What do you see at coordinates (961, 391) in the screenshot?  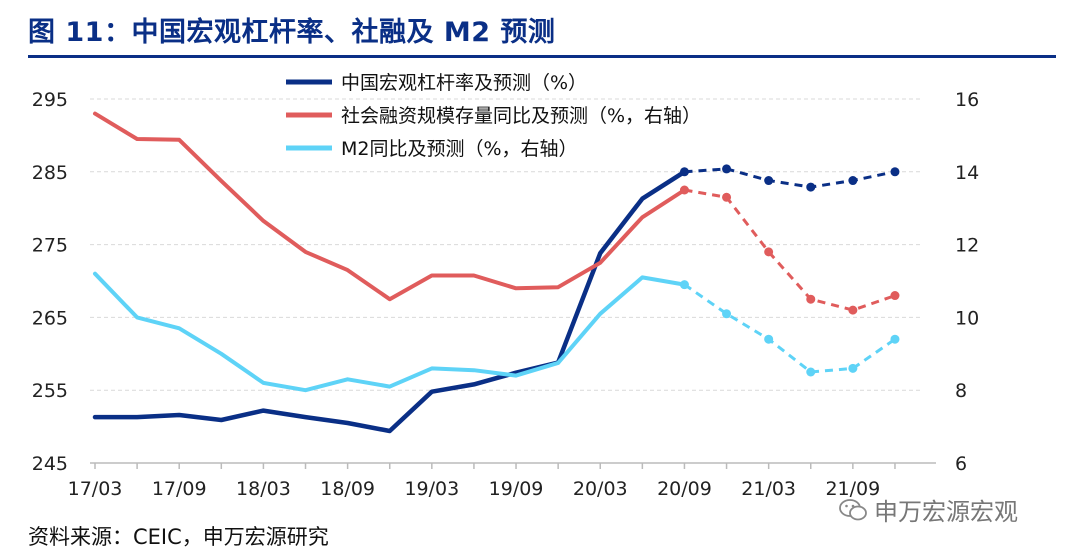 I see `y-right-tick-label: 8` at bounding box center [961, 391].